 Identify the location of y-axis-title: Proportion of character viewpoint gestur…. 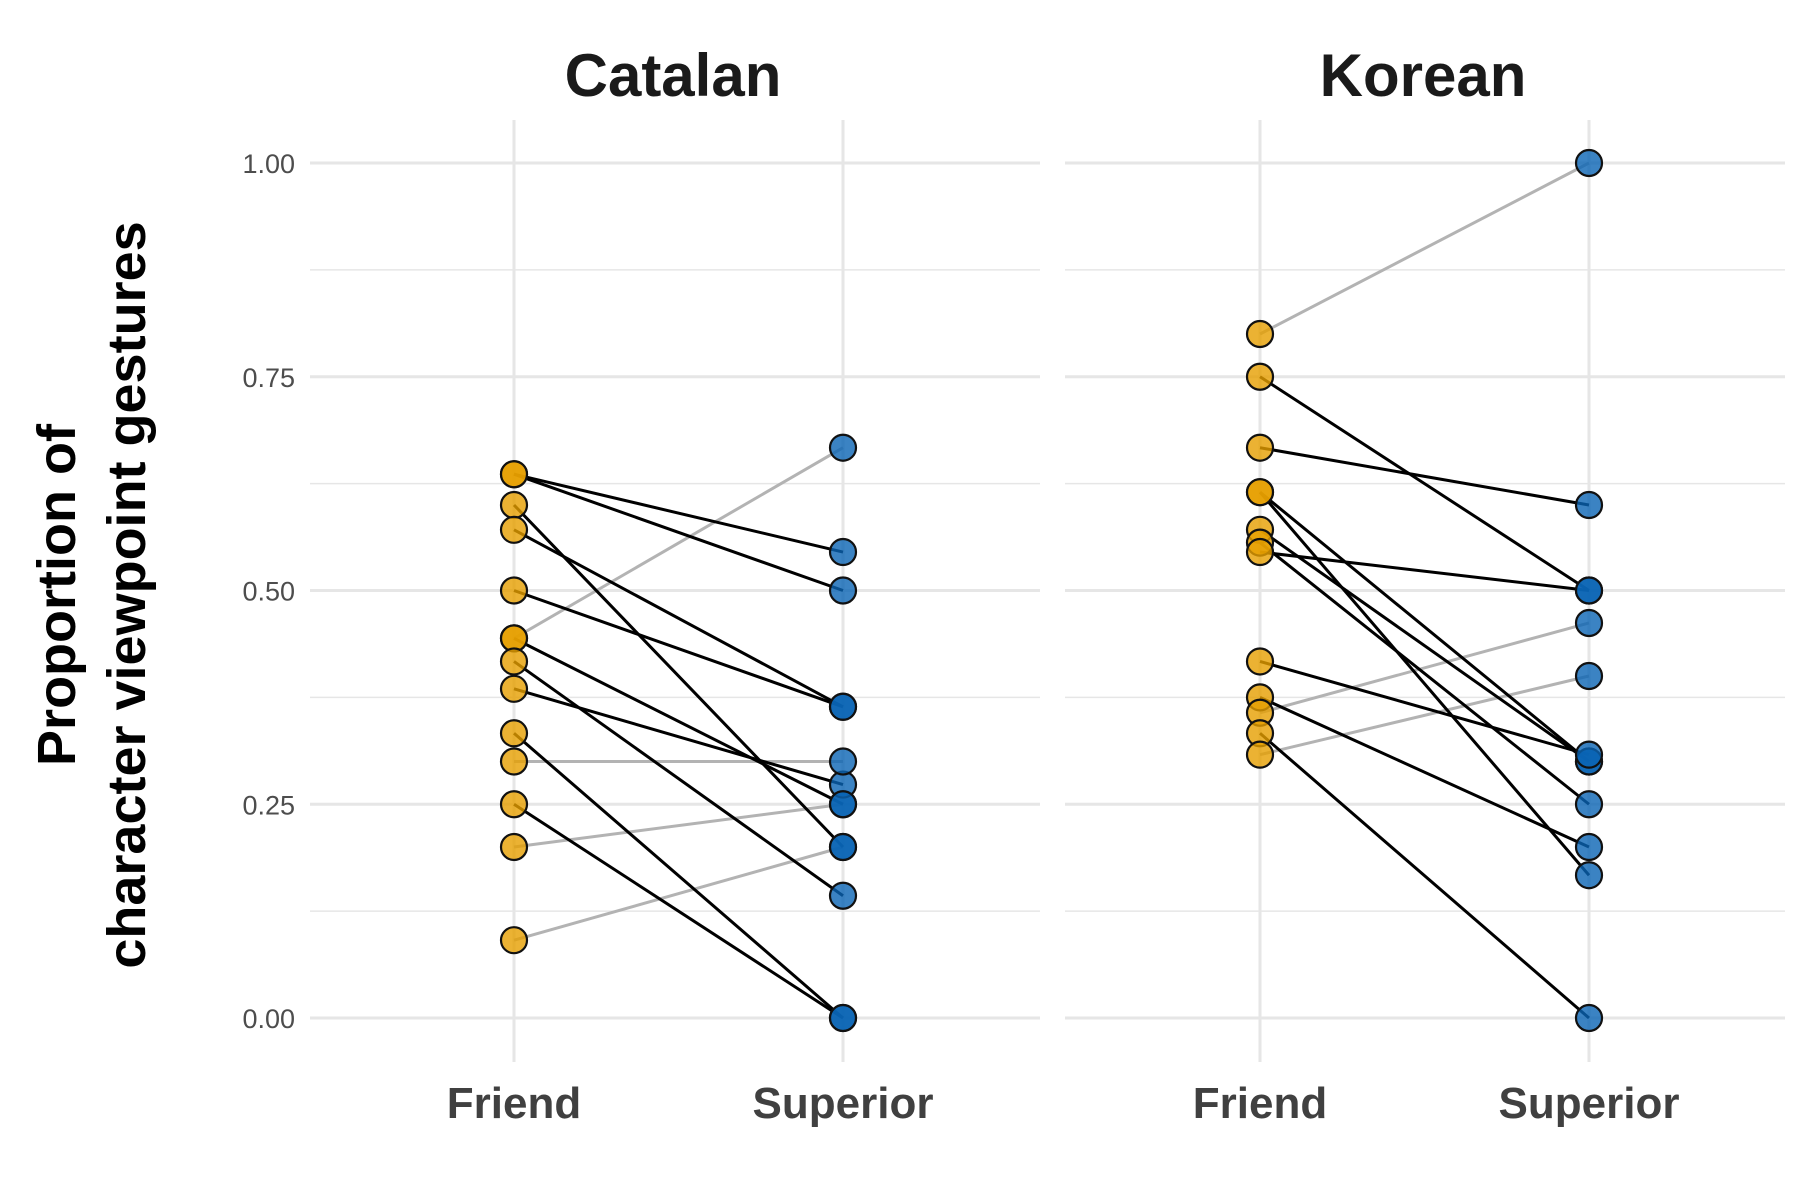
(92, 594).